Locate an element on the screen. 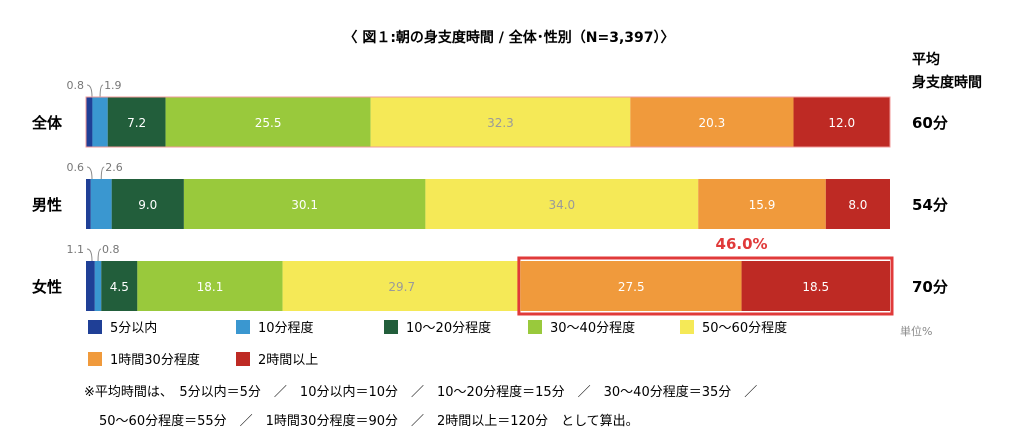  segment-value-label: 20.3 is located at coordinates (712, 123).